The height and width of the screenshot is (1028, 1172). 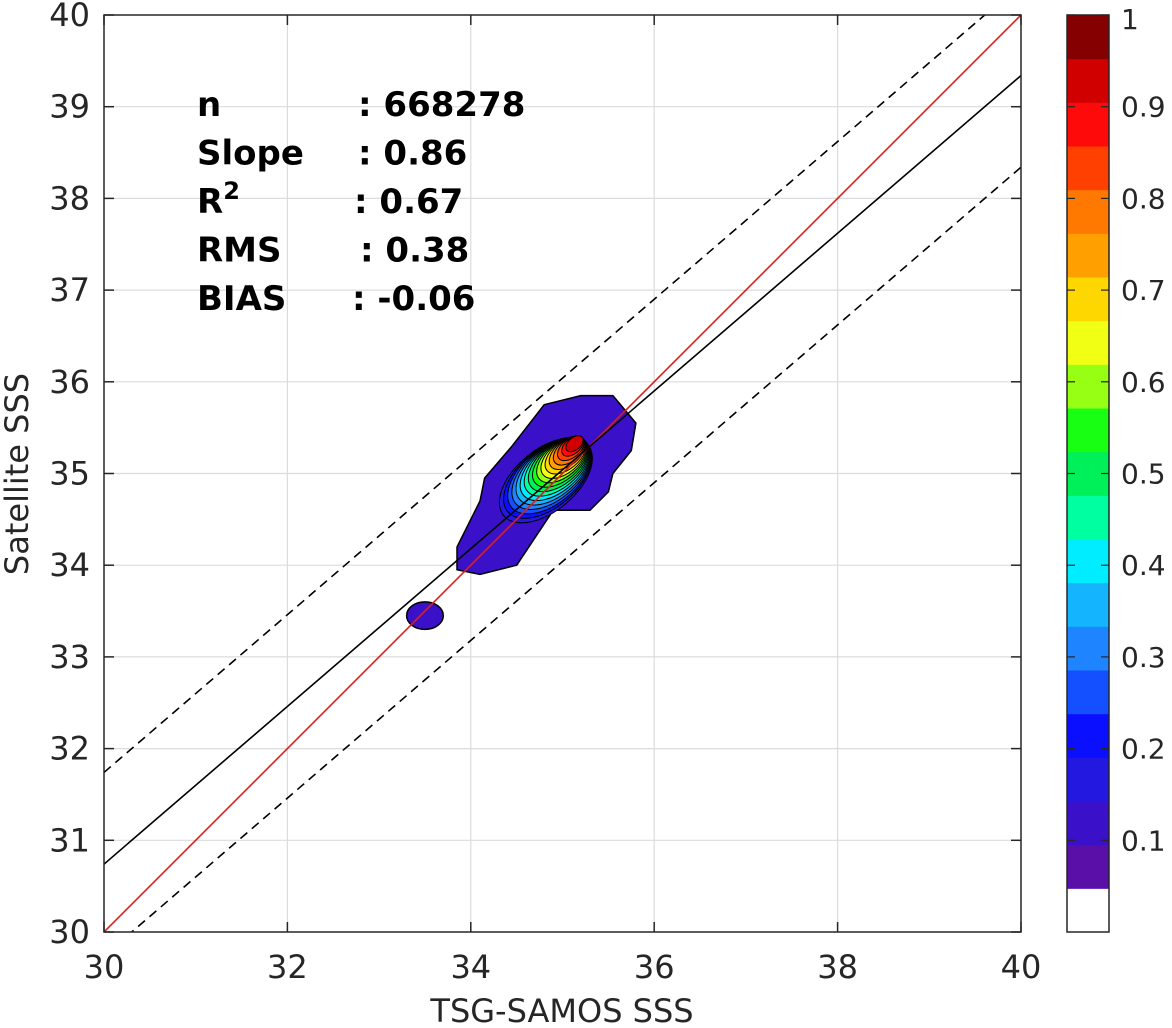 I want to click on y-tick-label: 31, so click(x=69, y=840).